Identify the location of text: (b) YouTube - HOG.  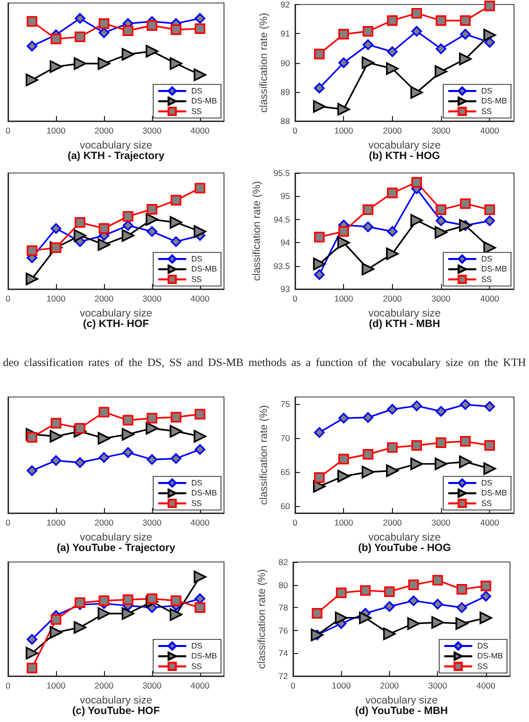
(404, 548).